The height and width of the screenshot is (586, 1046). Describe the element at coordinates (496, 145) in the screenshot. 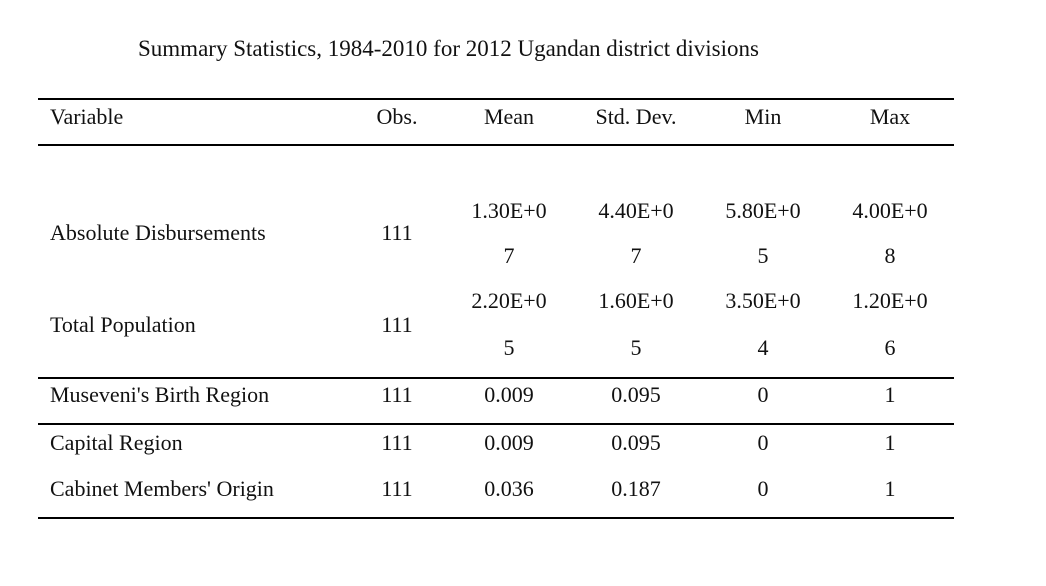

I see `header-rule` at that location.